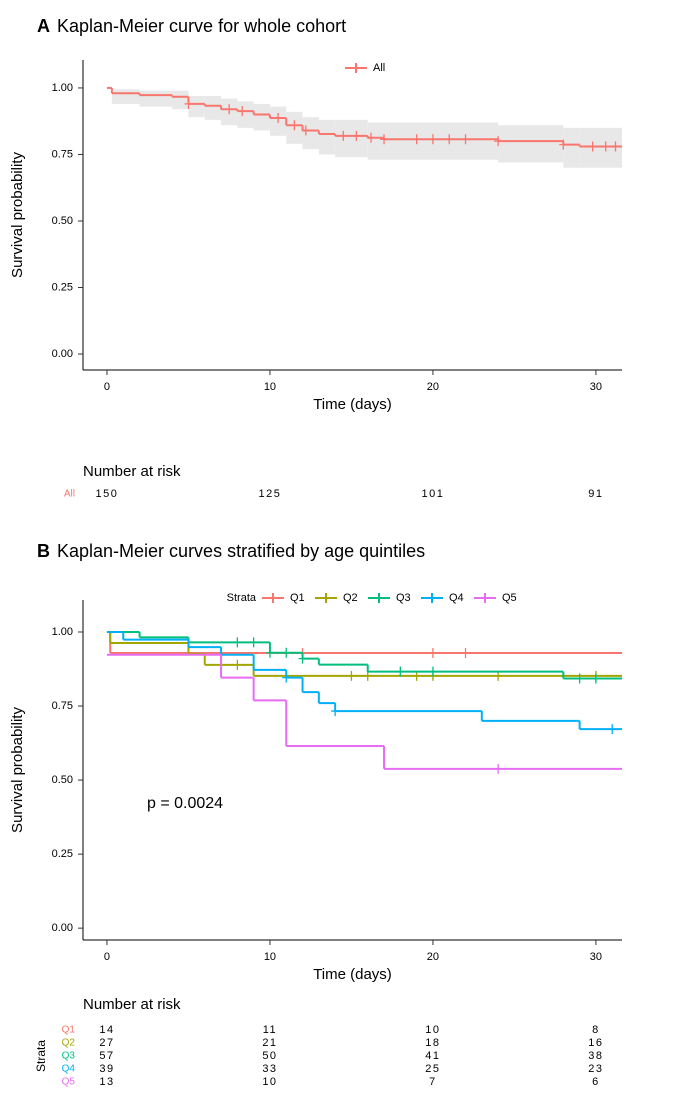 The width and height of the screenshot is (680, 1097). Describe the element at coordinates (432, 1056) in the screenshot. I see `risk-count: 41` at that location.